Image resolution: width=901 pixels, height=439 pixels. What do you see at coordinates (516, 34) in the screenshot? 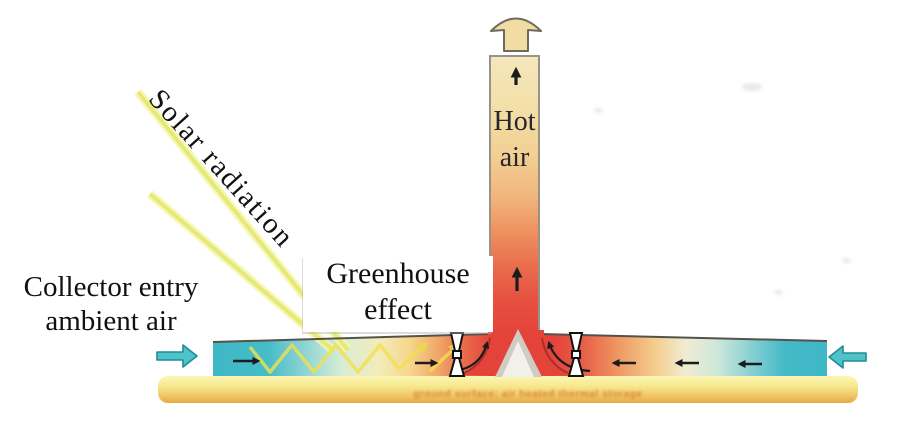
I see `exit-arrow-icon` at bounding box center [516, 34].